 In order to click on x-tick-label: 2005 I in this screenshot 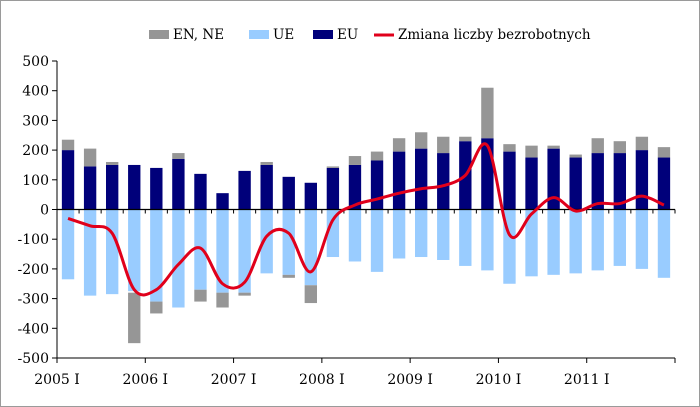, I will do `click(57, 380)`.